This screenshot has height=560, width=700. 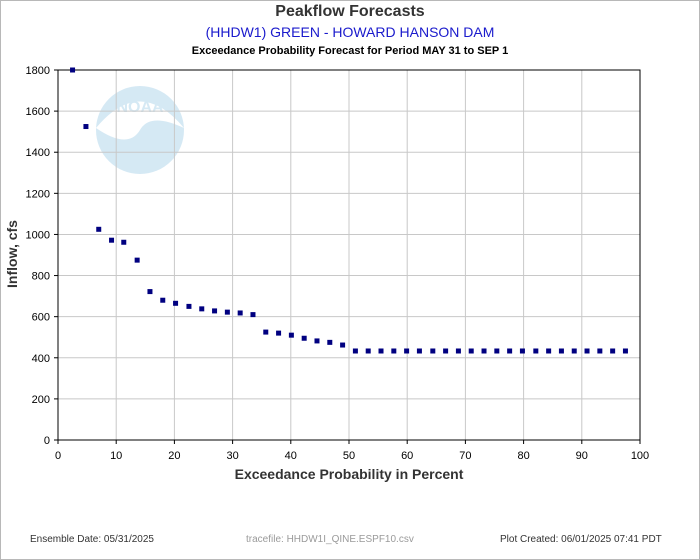 I want to click on x-tick-label: 80, so click(x=523, y=456).